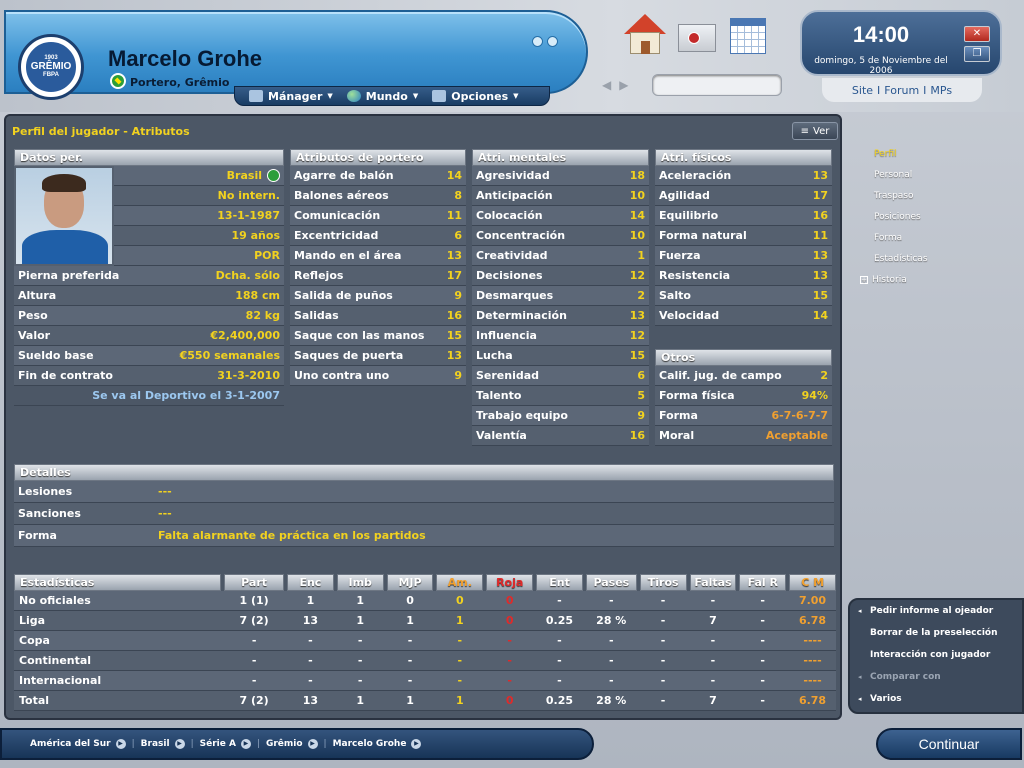 This screenshot has width=1024, height=768. What do you see at coordinates (560, 316) in the screenshot?
I see `mentales-row: Determinación 13` at bounding box center [560, 316].